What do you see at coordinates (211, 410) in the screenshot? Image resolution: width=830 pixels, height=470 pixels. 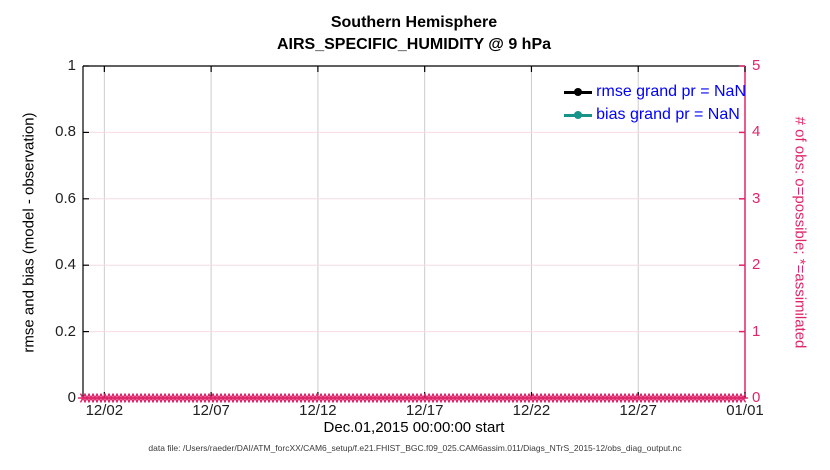 I see `x-tick-label: 12/07` at bounding box center [211, 410].